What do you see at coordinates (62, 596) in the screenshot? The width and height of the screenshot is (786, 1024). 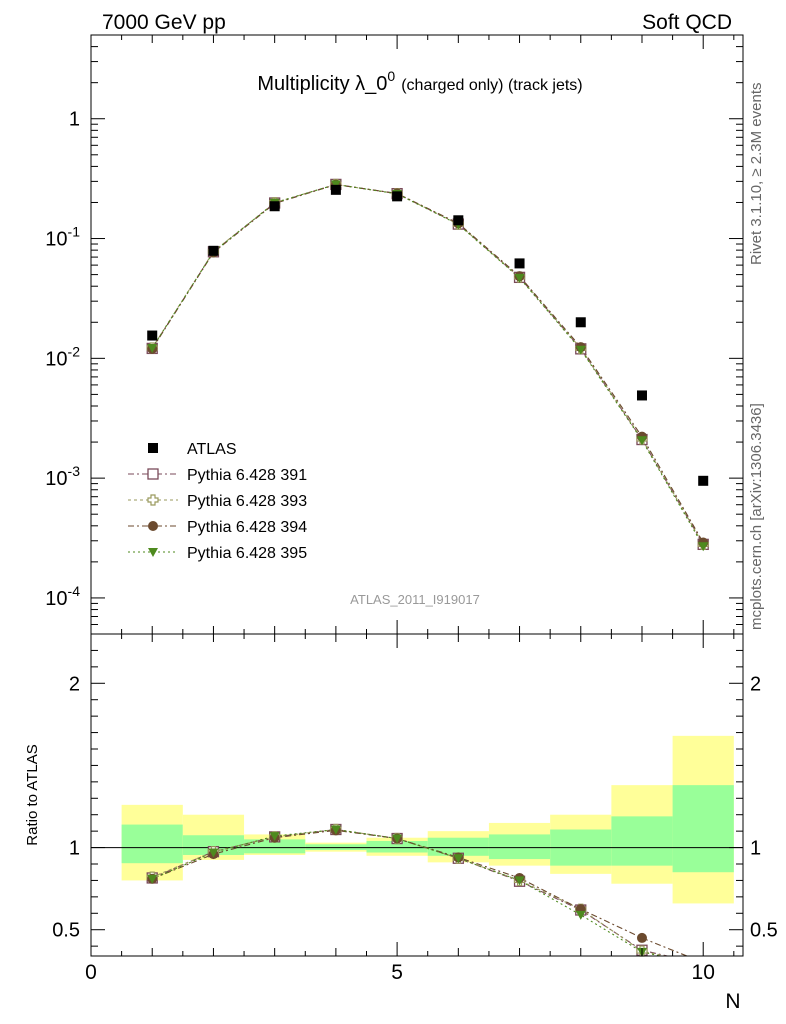 I see `y-tick-label-1: 10⁻⁴` at bounding box center [62, 596].